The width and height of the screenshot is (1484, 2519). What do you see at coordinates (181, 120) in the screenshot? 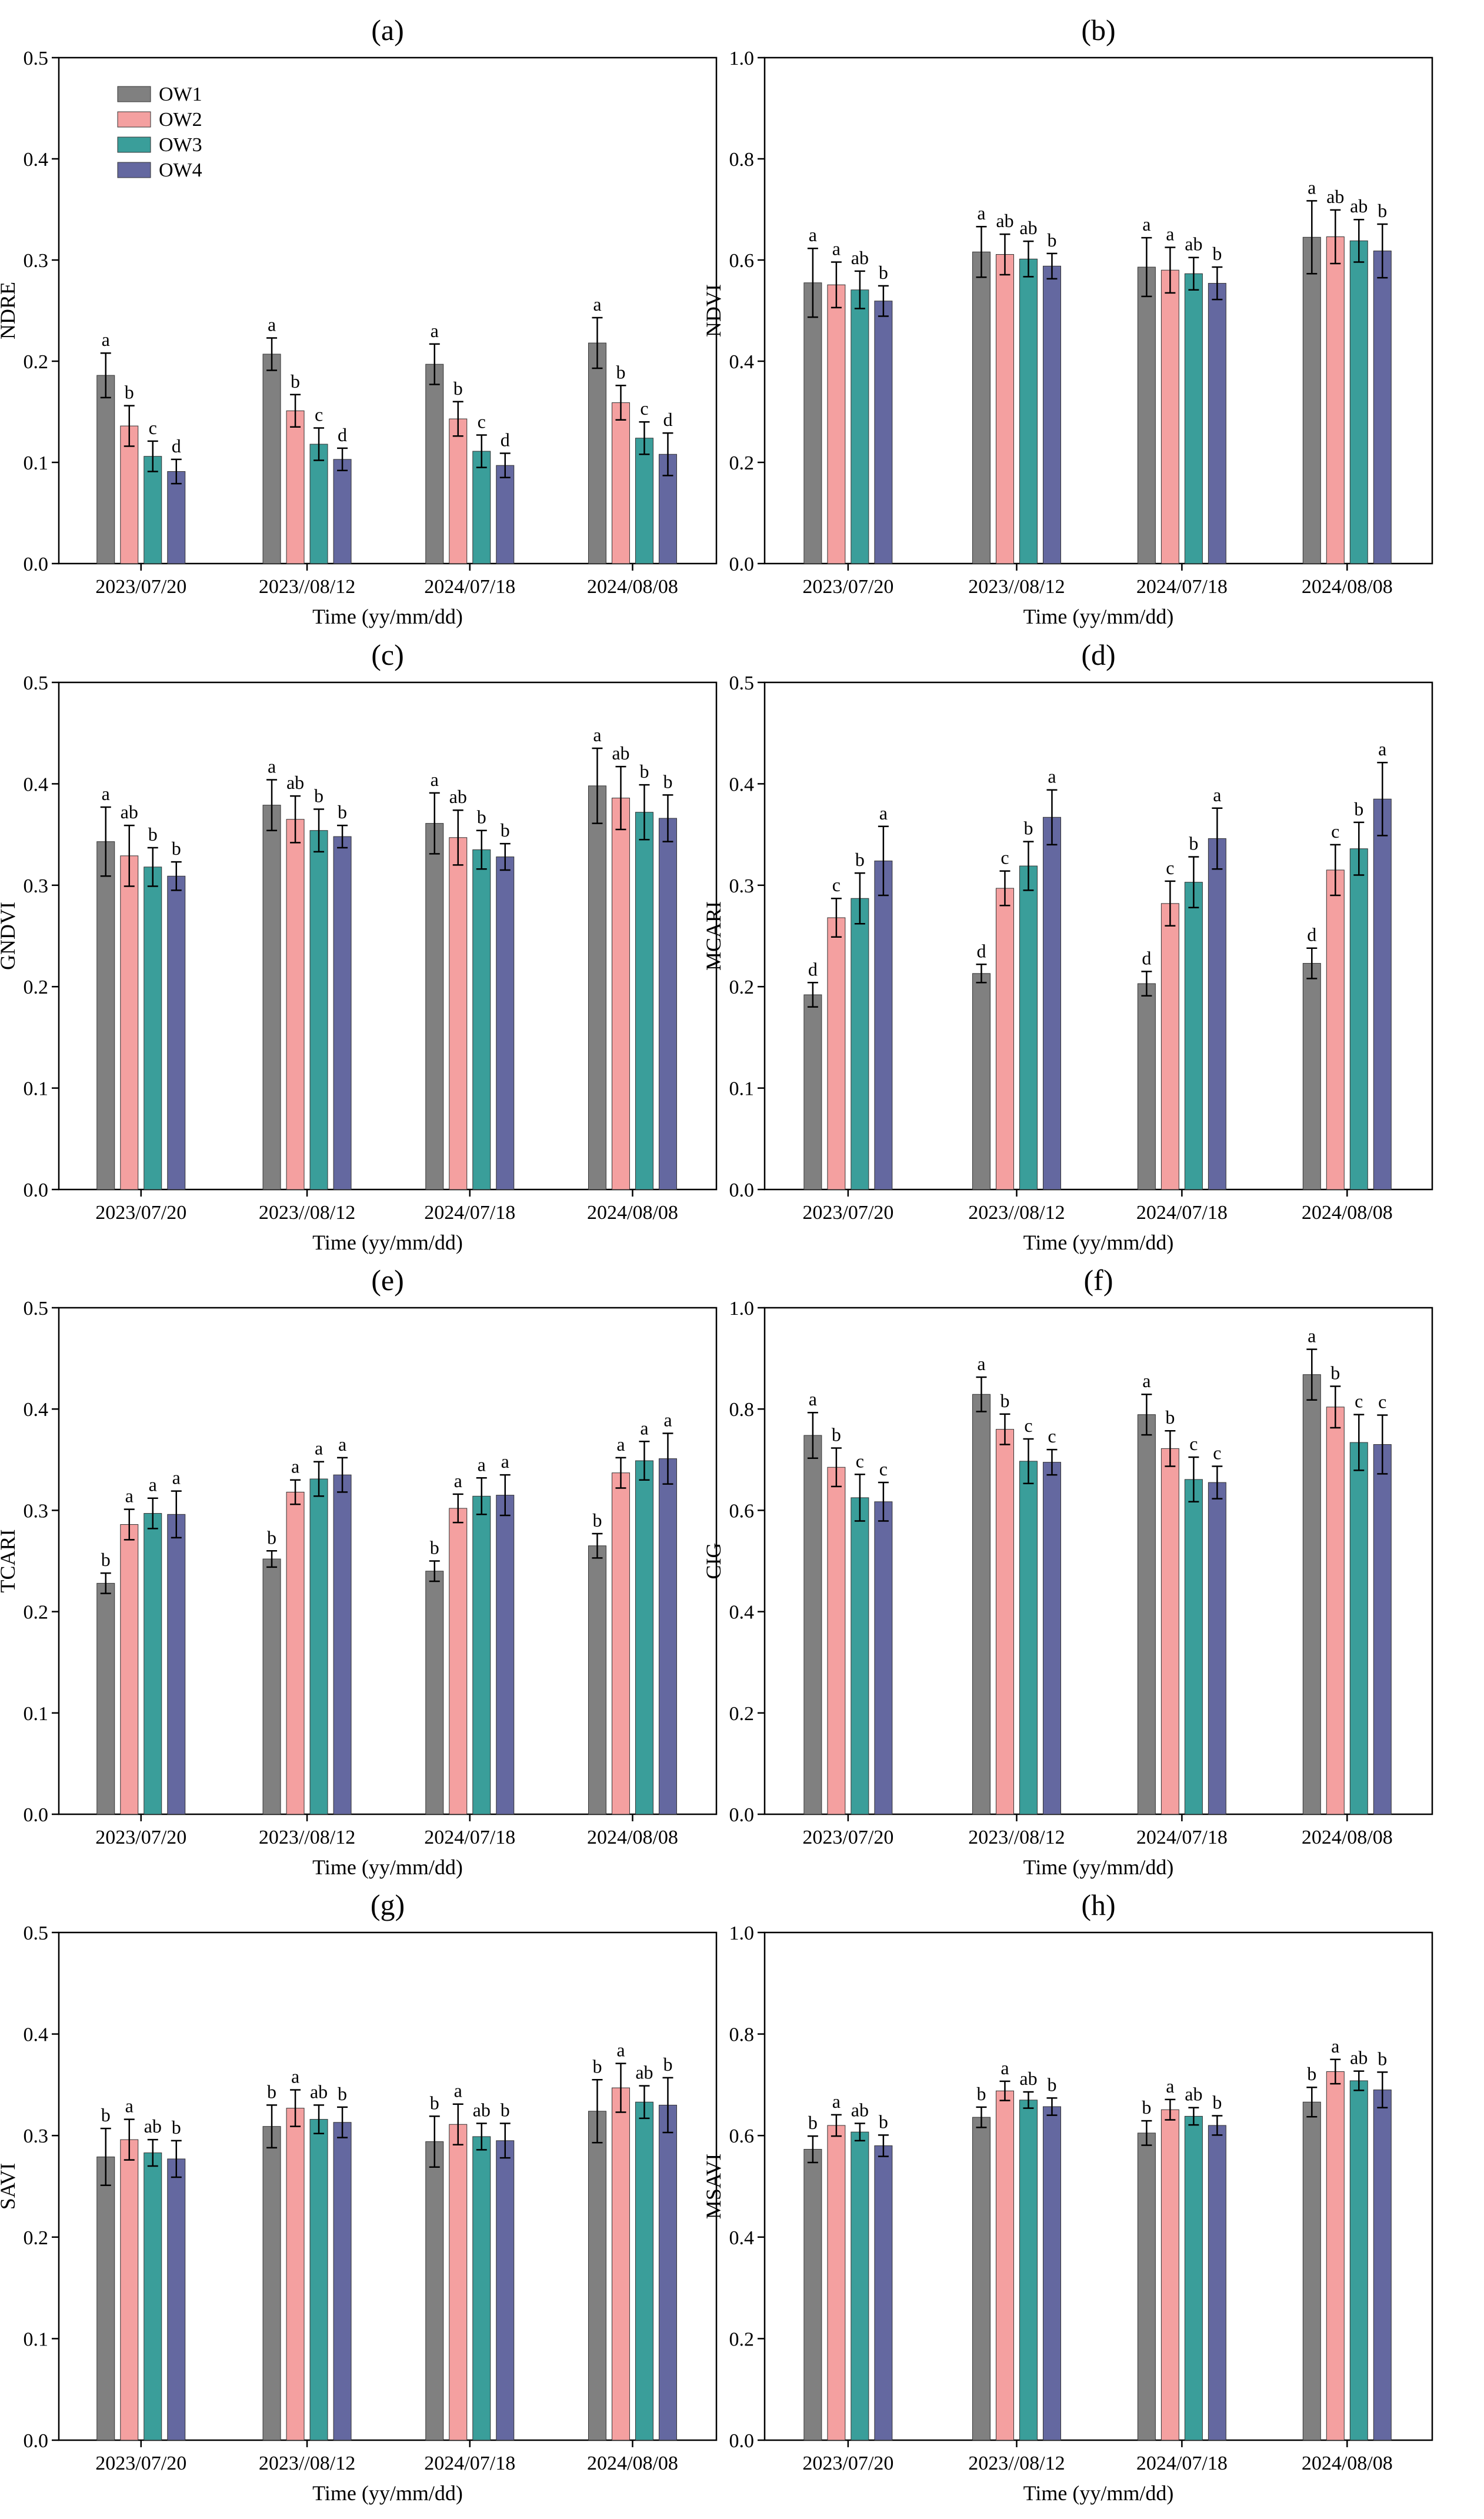
I see `legend-label-ow2: OW2` at bounding box center [181, 120].